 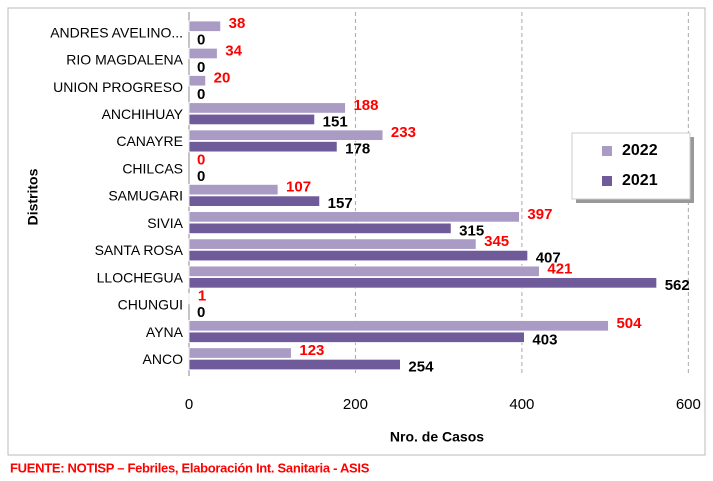 I want to click on data-label: 254, so click(x=421, y=366).